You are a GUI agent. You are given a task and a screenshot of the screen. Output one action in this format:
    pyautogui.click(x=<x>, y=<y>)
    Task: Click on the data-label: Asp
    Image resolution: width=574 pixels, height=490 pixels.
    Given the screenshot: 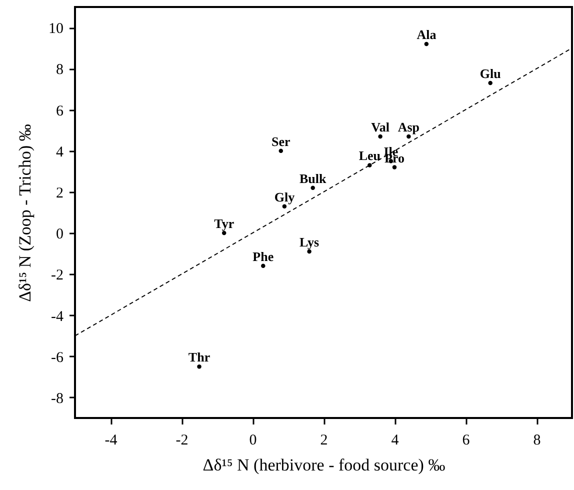 What is the action you would take?
    pyautogui.click(x=409, y=126)
    